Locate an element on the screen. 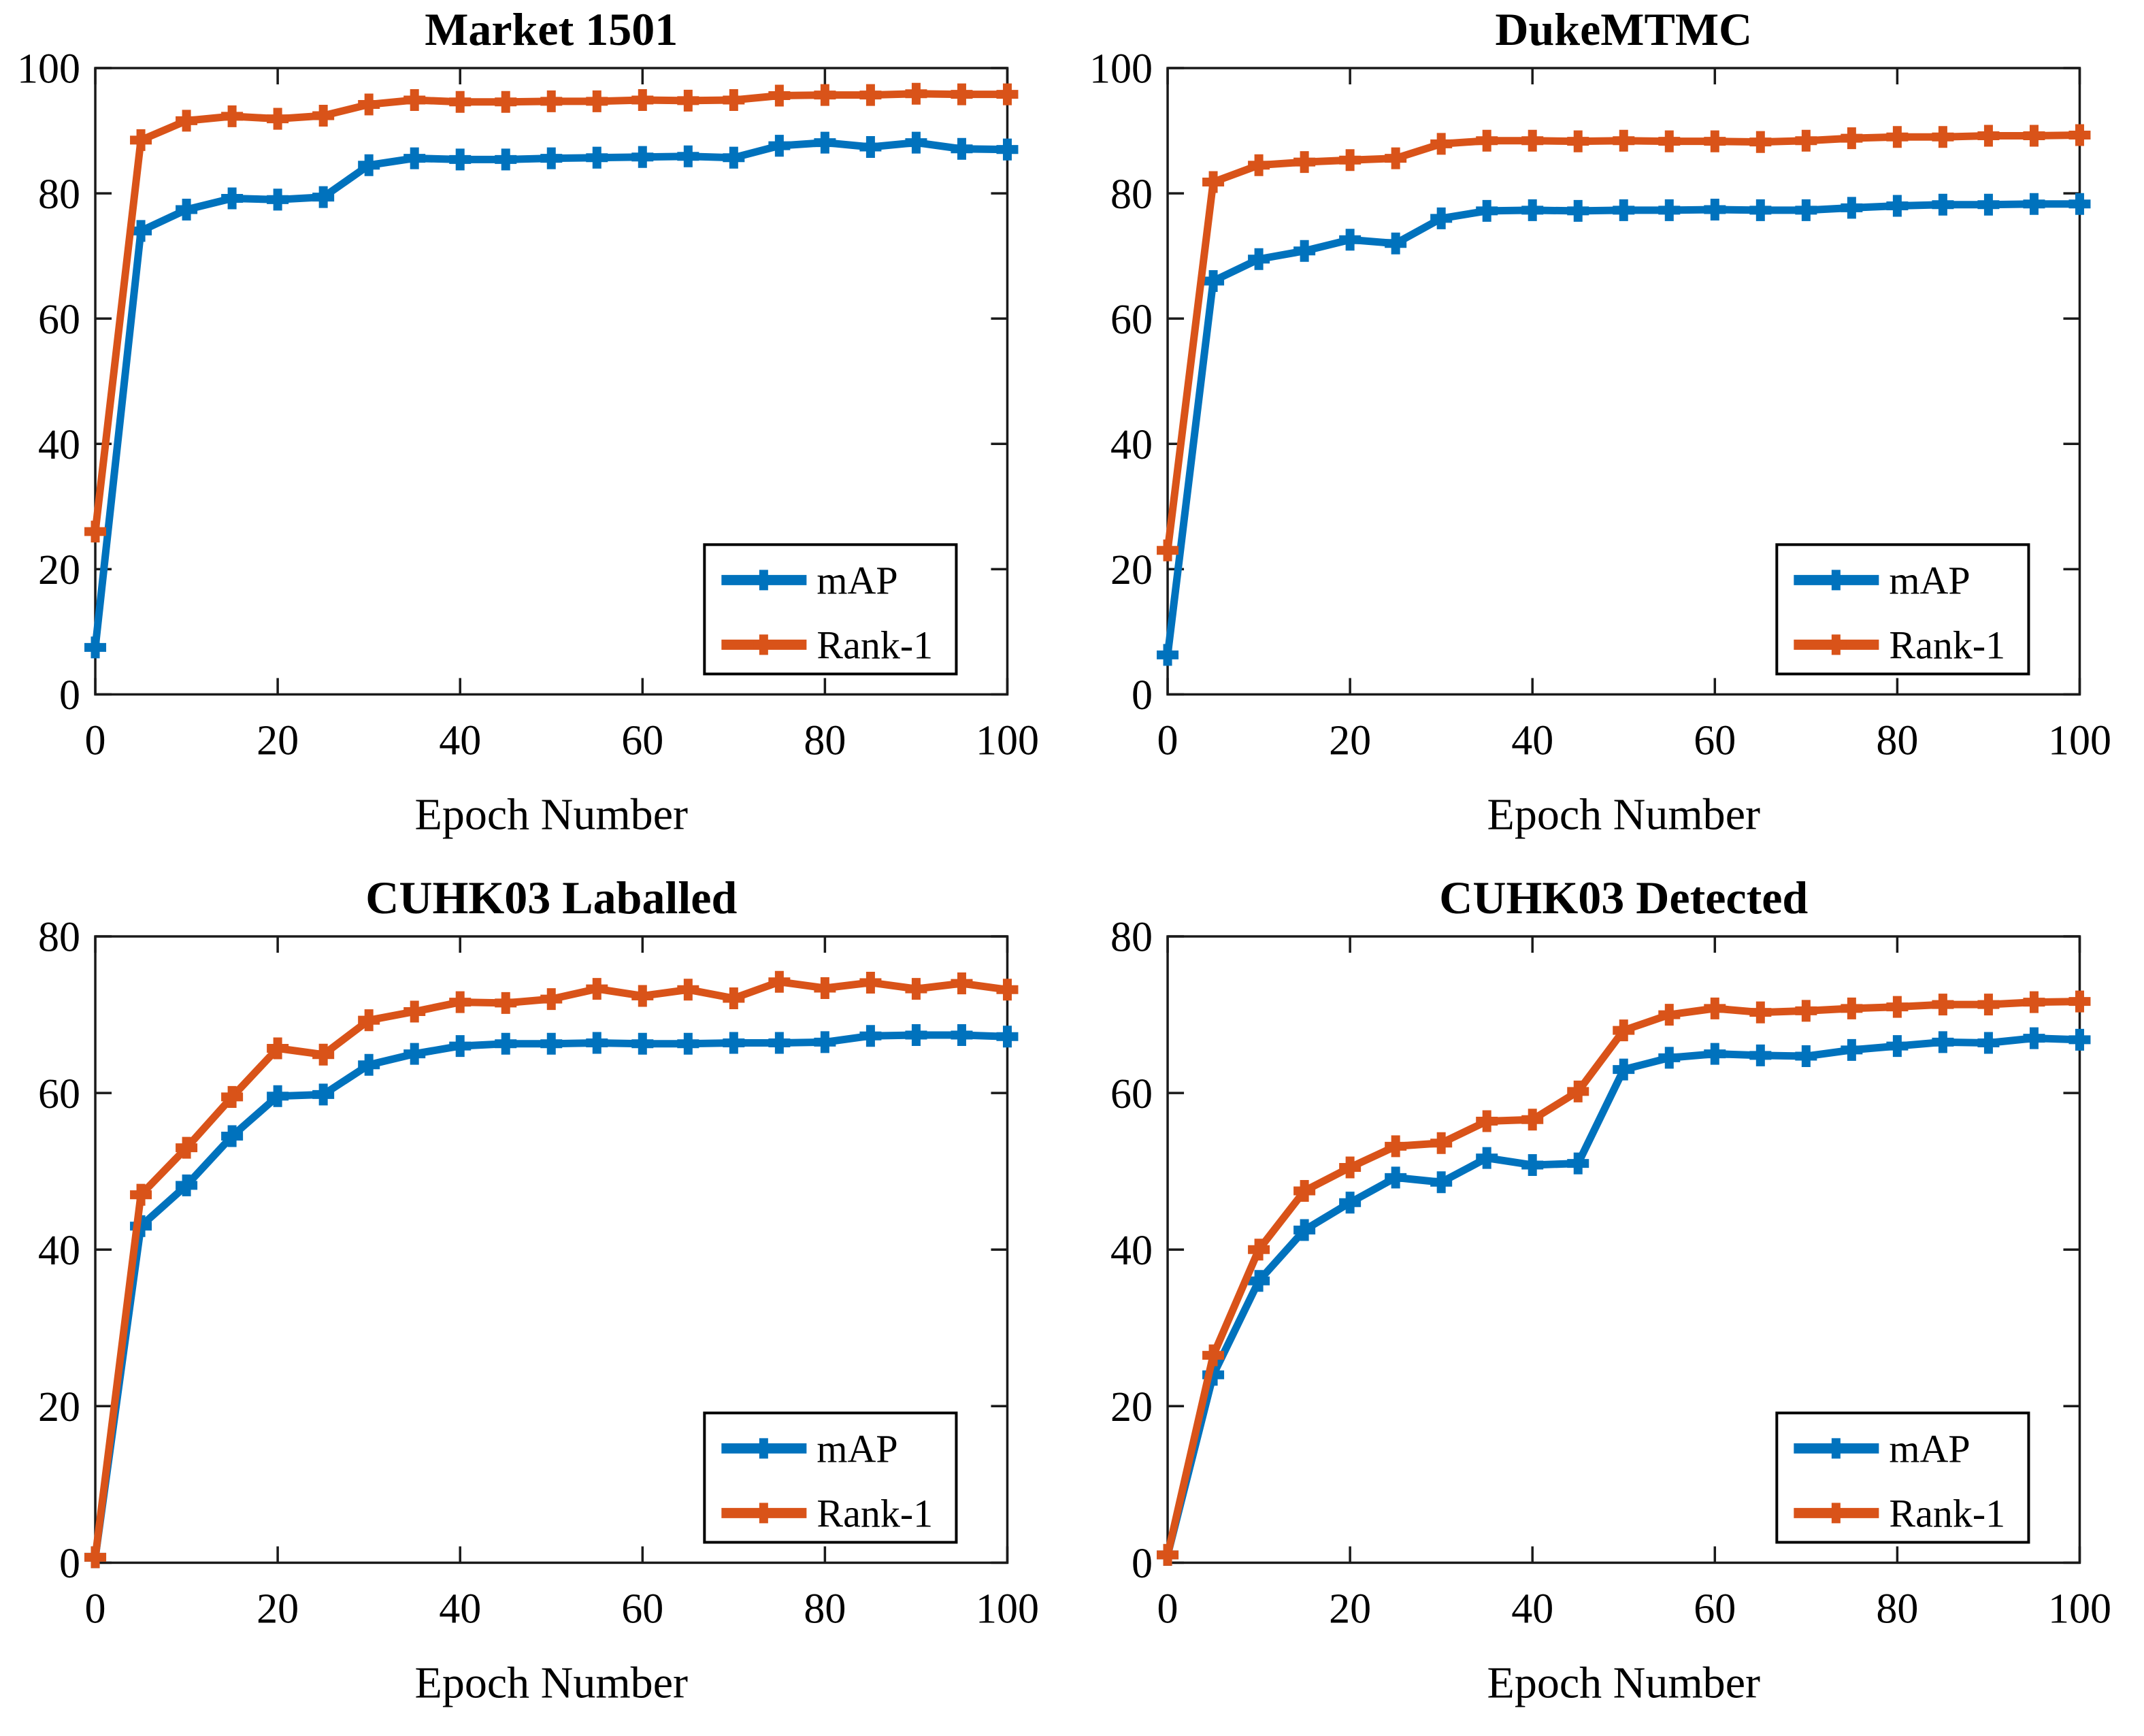 The height and width of the screenshot is (1736, 2144). chart-title: Market 1501 is located at coordinates (551, 29).